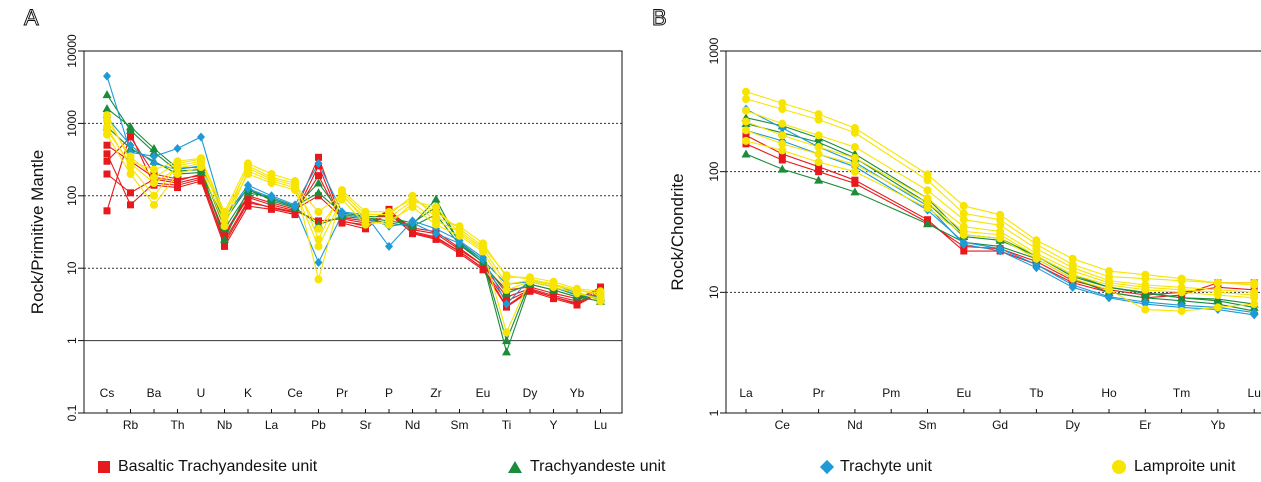 This screenshot has width=1261, height=482. What do you see at coordinates (318, 425) in the screenshot?
I see `x-tick-label: Pb` at bounding box center [318, 425].